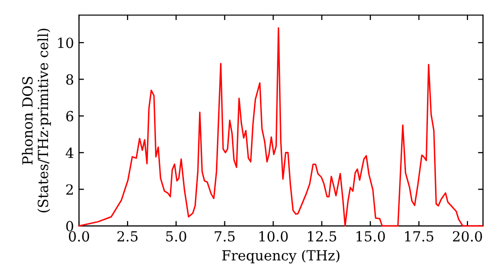  What do you see at coordinates (419, 236) in the screenshot?
I see `x-tick-label: 17.5` at bounding box center [419, 236].